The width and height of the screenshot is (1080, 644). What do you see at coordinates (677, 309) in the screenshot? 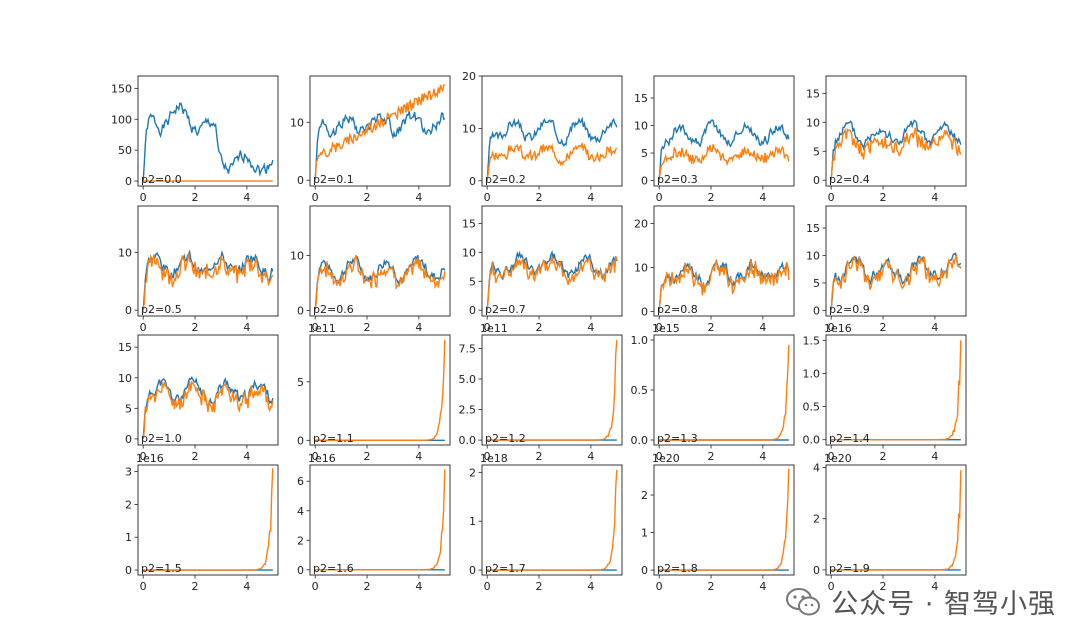
I see `panel-label: p2=0.8` at bounding box center [677, 309].